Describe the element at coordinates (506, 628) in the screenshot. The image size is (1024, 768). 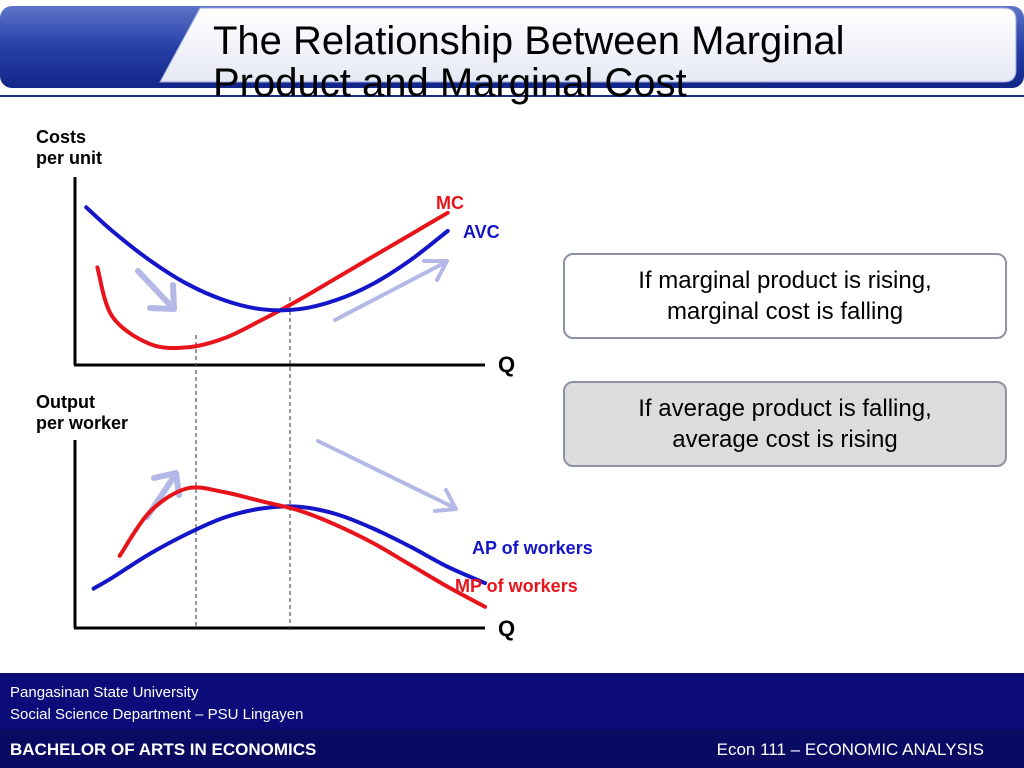
I see `output-chart-xlabel: Q` at that location.